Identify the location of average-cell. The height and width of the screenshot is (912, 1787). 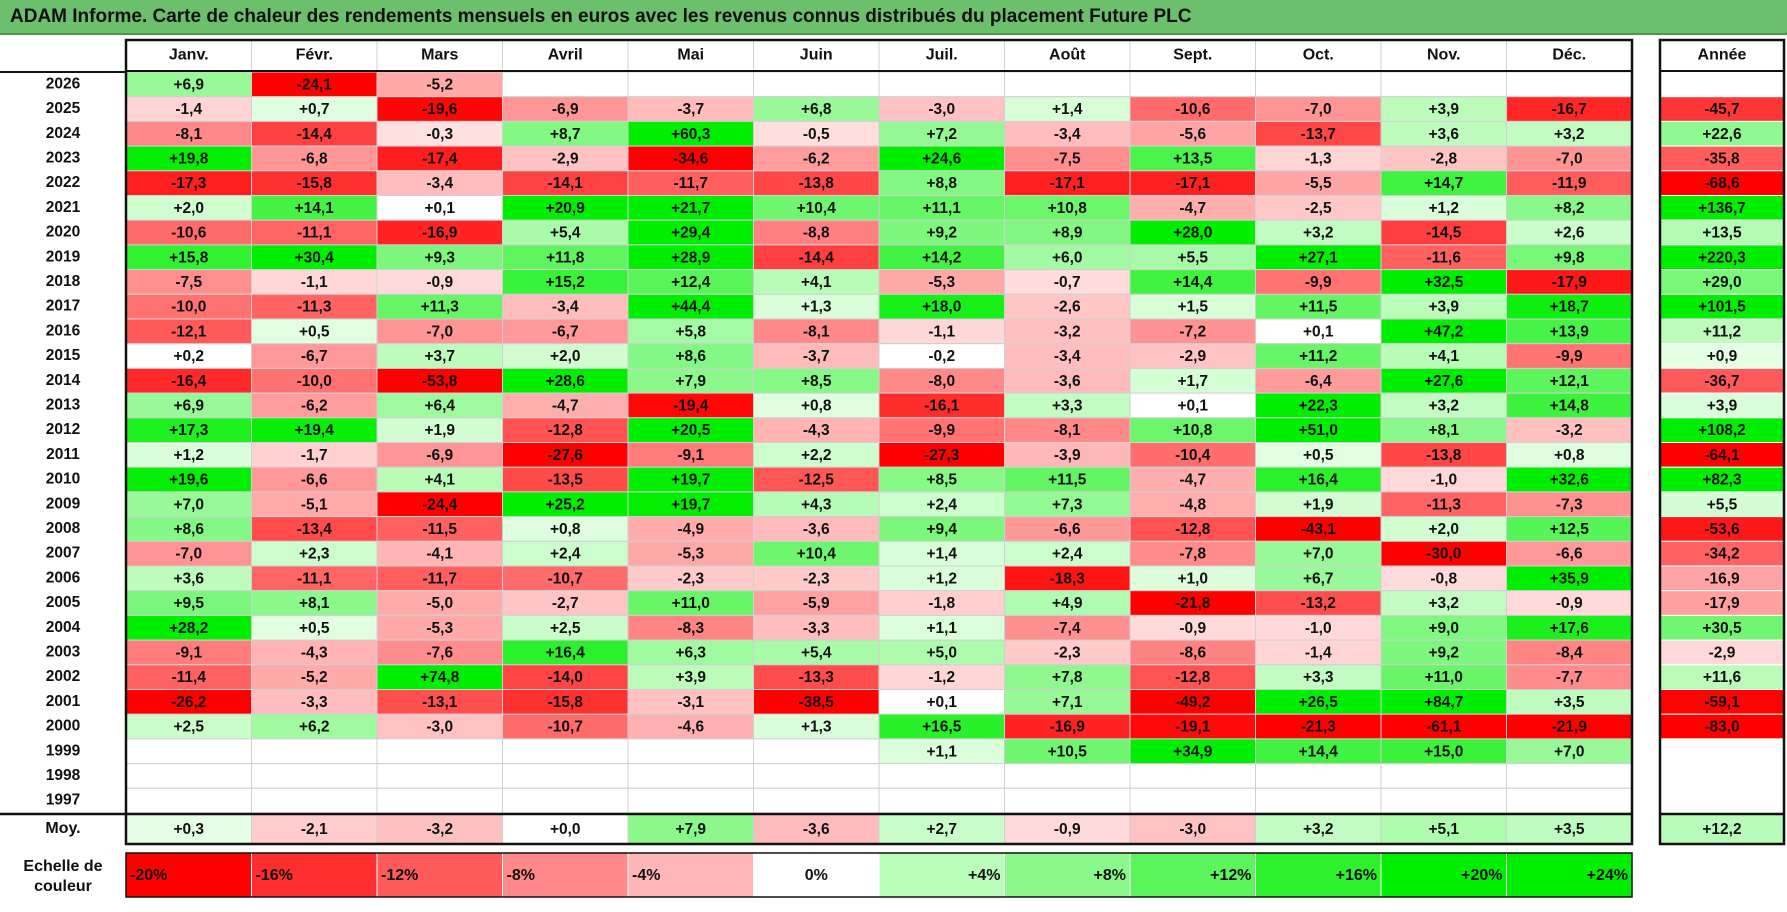
(1067, 829).